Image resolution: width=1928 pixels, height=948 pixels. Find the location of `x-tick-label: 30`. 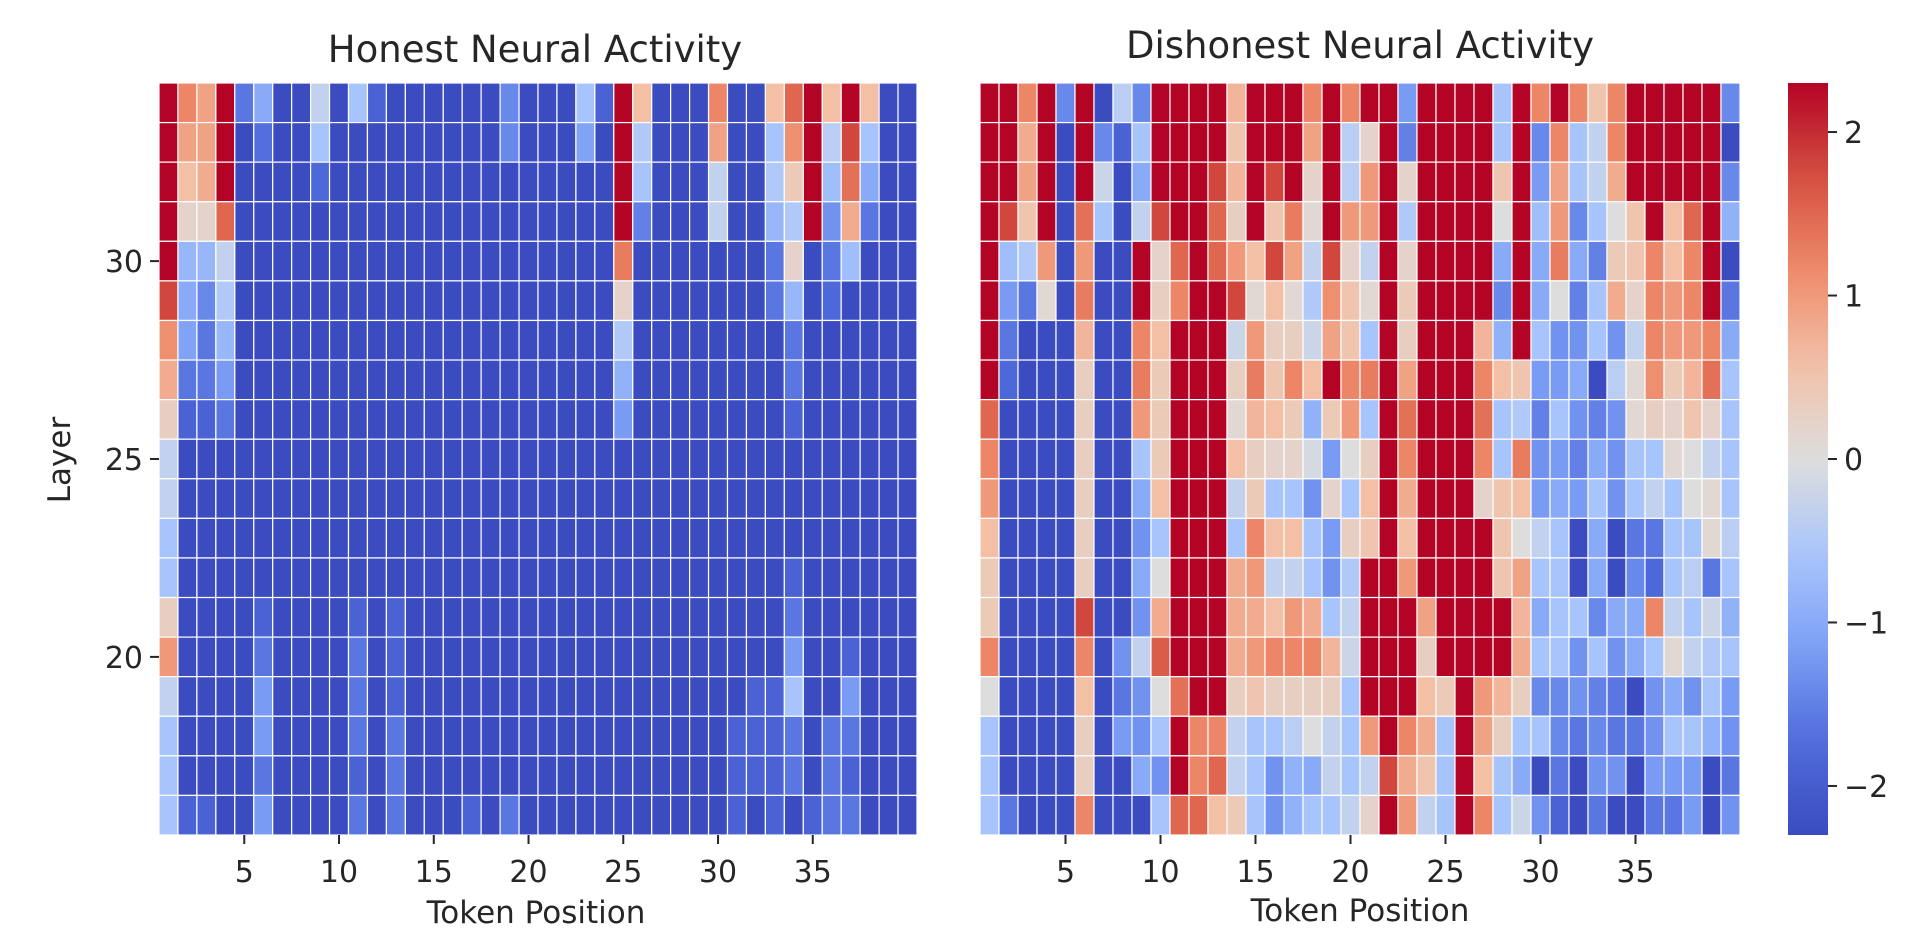

x-tick-label: 30 is located at coordinates (1540, 872).